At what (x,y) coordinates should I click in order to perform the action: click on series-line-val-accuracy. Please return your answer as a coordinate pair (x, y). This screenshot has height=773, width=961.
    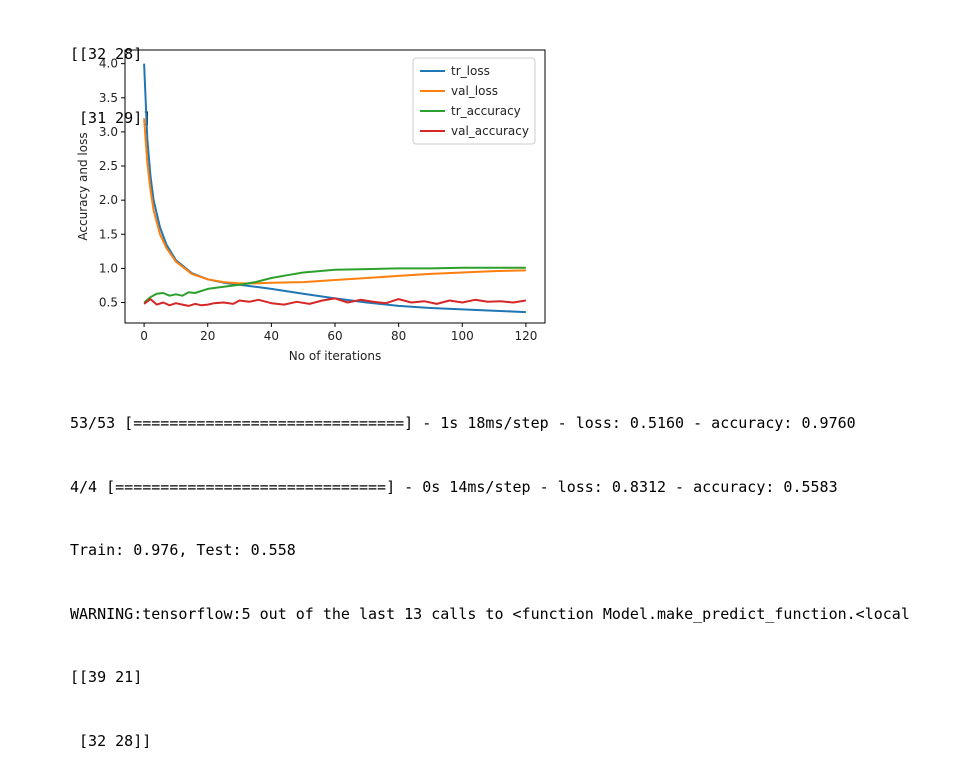
    Looking at the image, I should click on (335, 302).